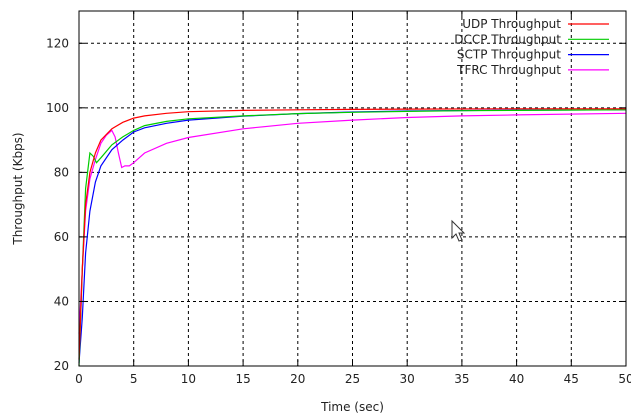 The width and height of the screenshot is (631, 416). What do you see at coordinates (134, 379) in the screenshot?
I see `x-tick-label: 5` at bounding box center [134, 379].